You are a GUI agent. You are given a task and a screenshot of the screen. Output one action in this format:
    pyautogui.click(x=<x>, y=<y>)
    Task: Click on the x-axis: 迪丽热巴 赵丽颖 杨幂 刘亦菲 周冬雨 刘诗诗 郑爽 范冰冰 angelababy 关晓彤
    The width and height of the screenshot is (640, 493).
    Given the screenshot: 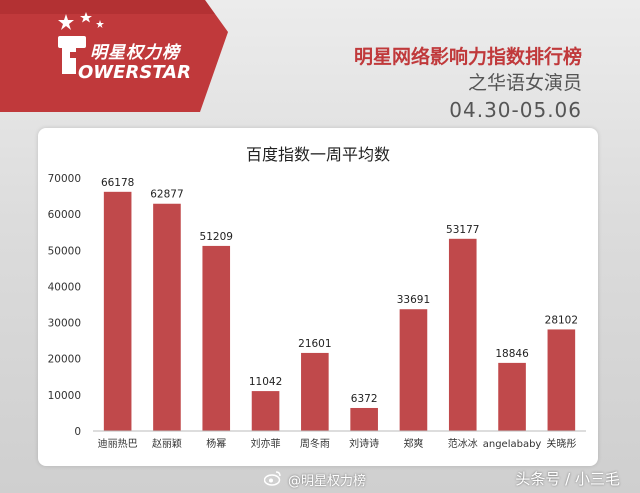 What is the action you would take?
    pyautogui.click(x=339, y=440)
    